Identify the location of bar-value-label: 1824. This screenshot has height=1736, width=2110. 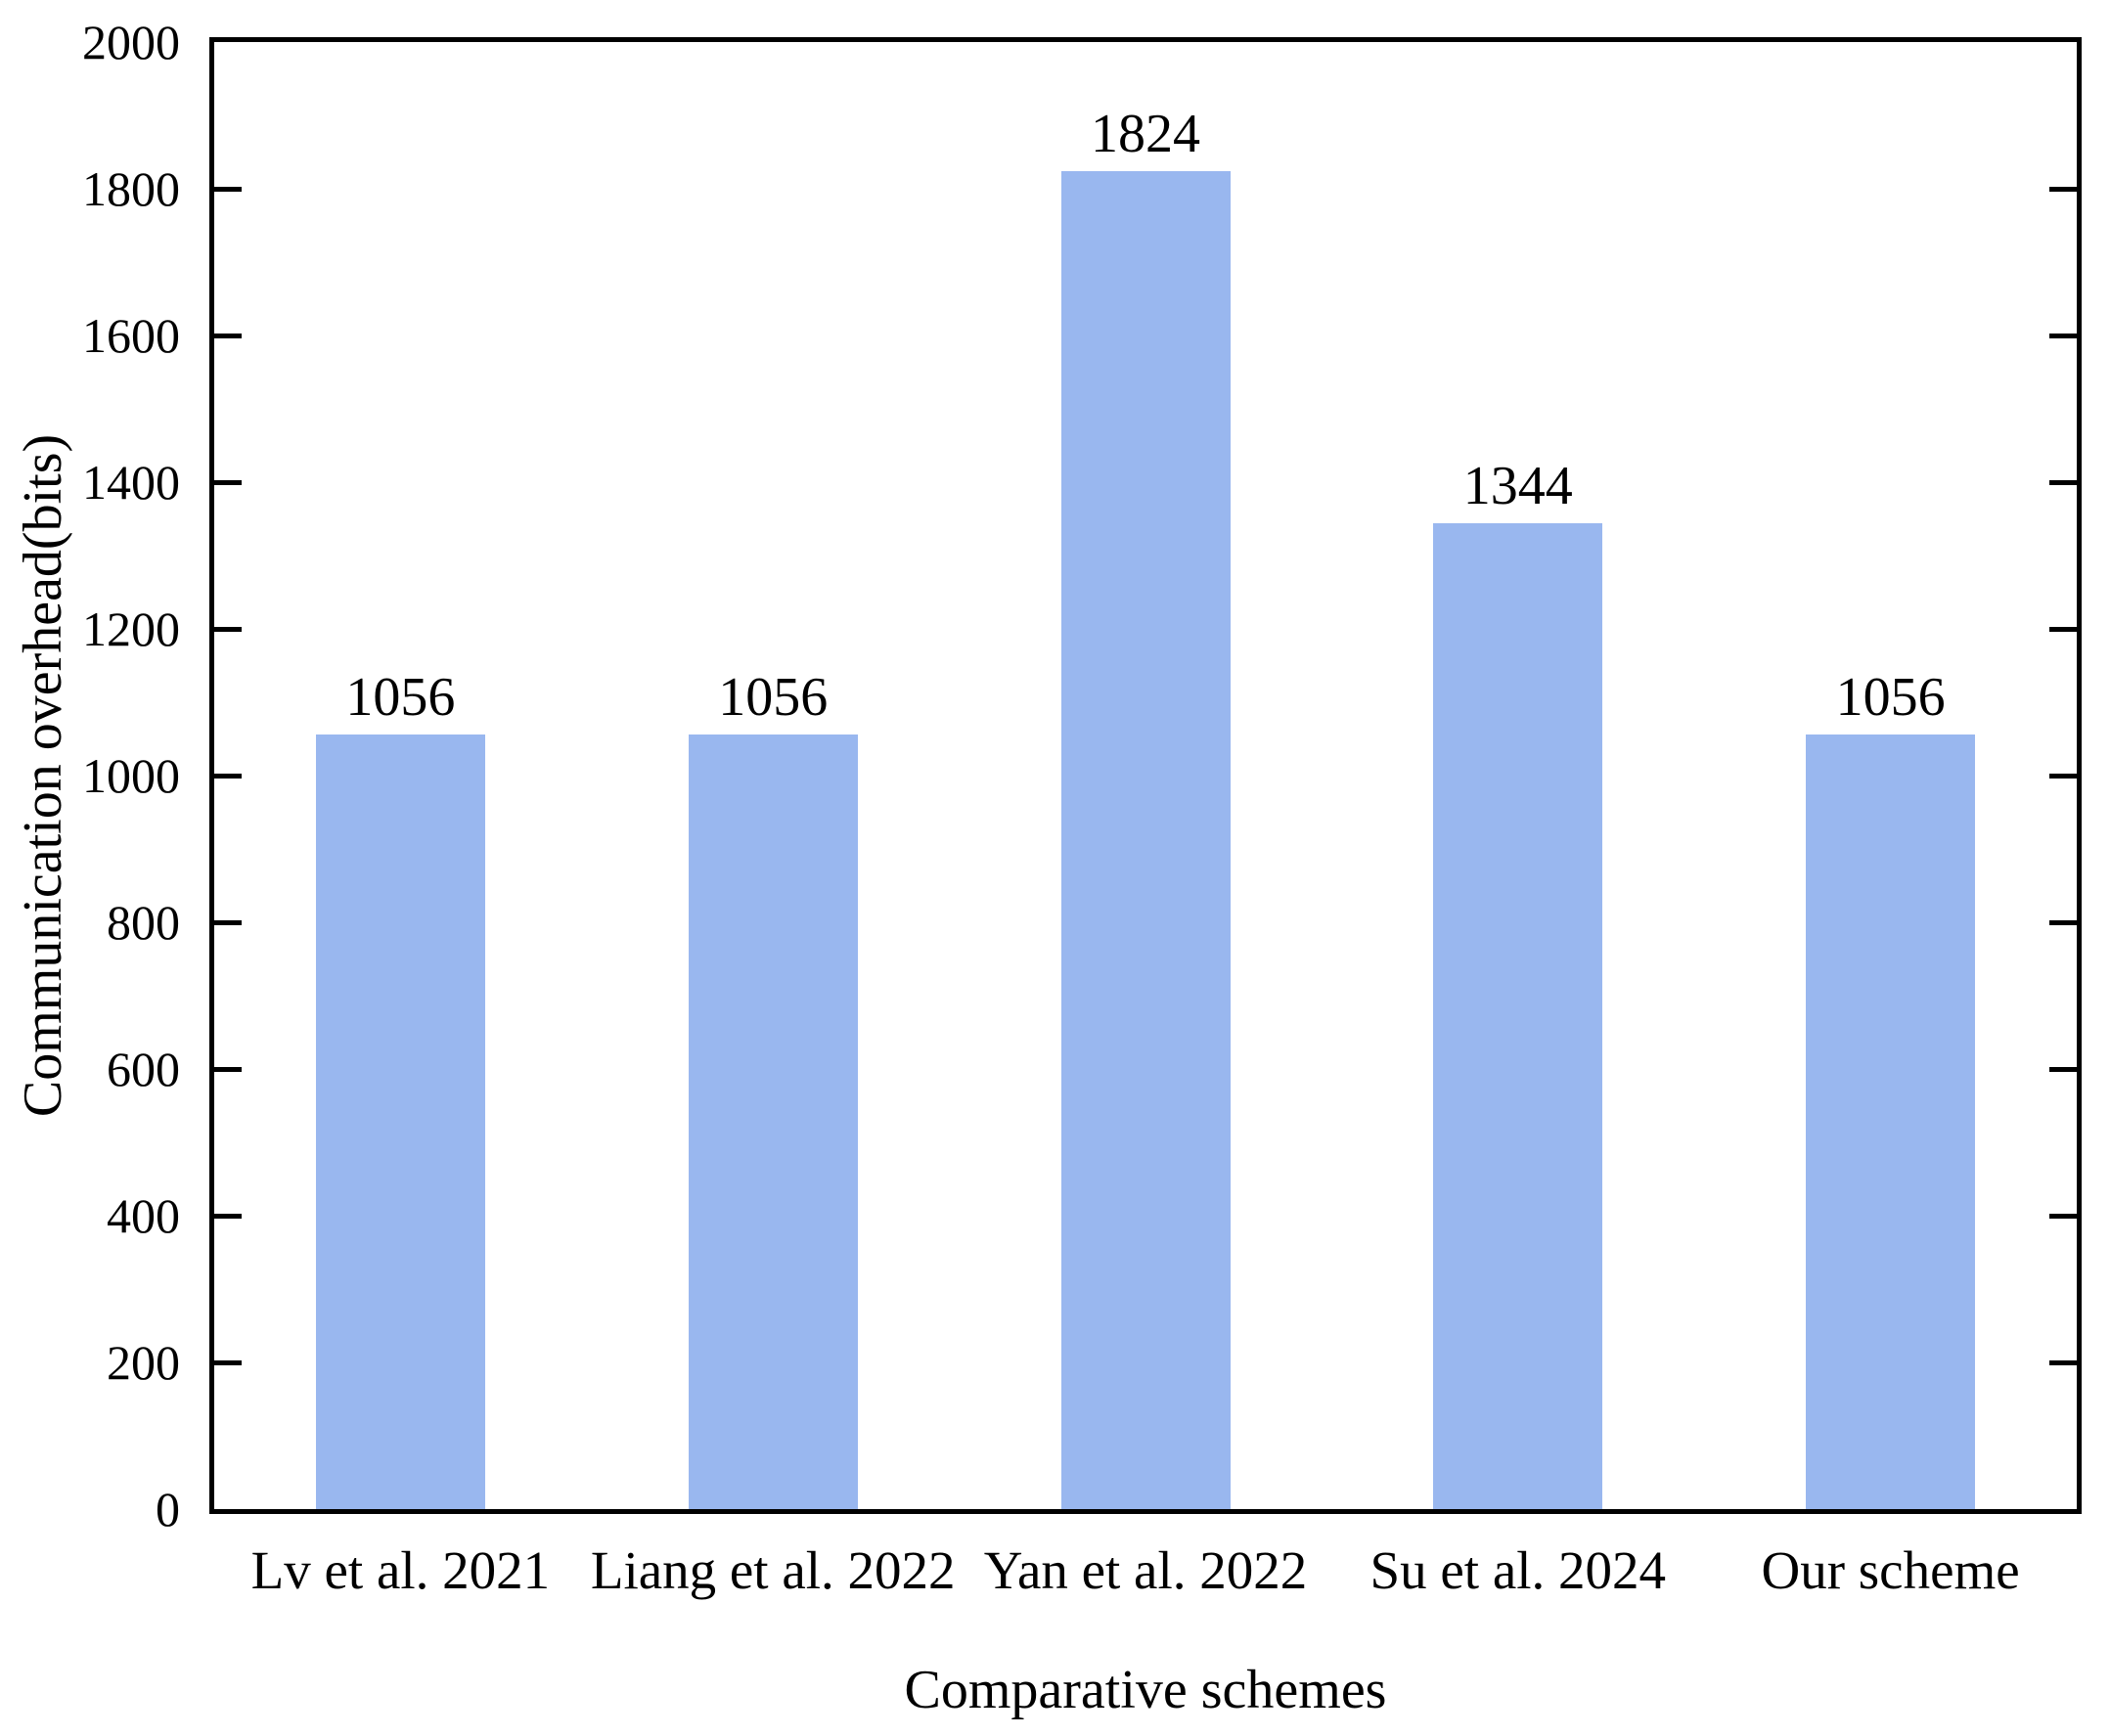
(1145, 134).